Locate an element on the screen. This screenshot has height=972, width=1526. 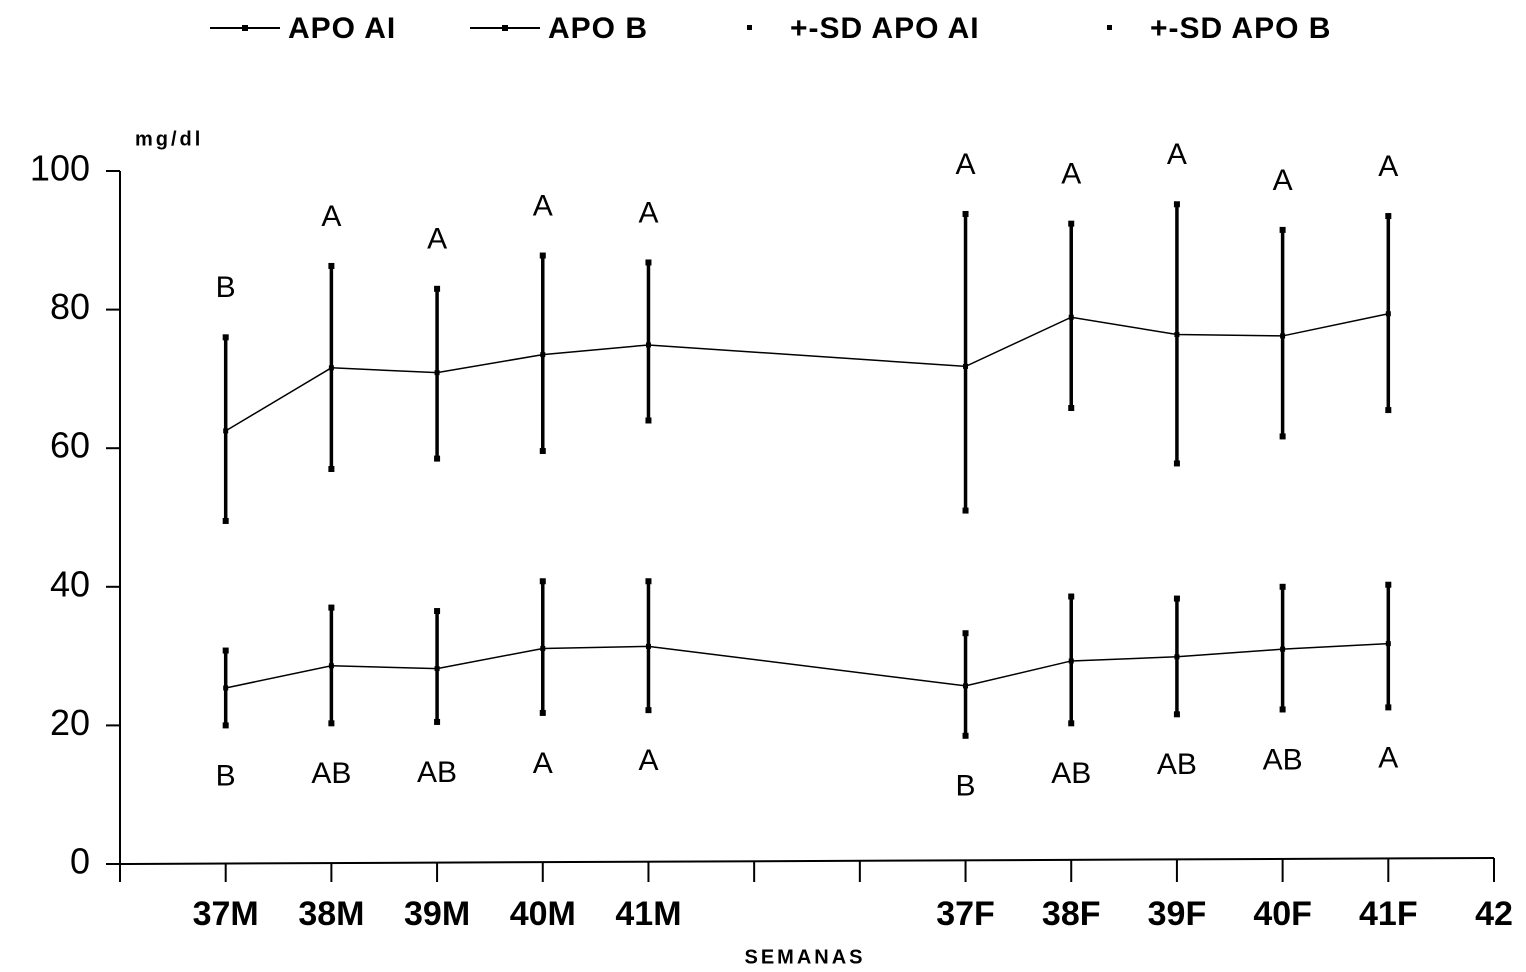
y-tick-label: 40 is located at coordinates (70, 583).